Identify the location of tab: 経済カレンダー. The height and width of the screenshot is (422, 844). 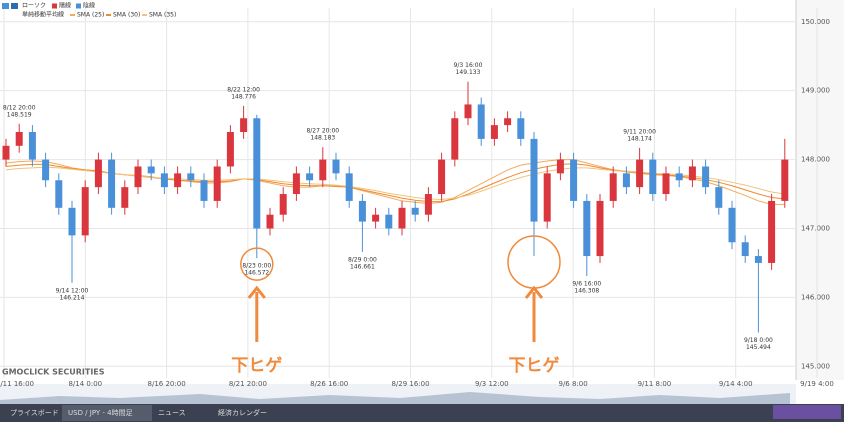
(242, 412).